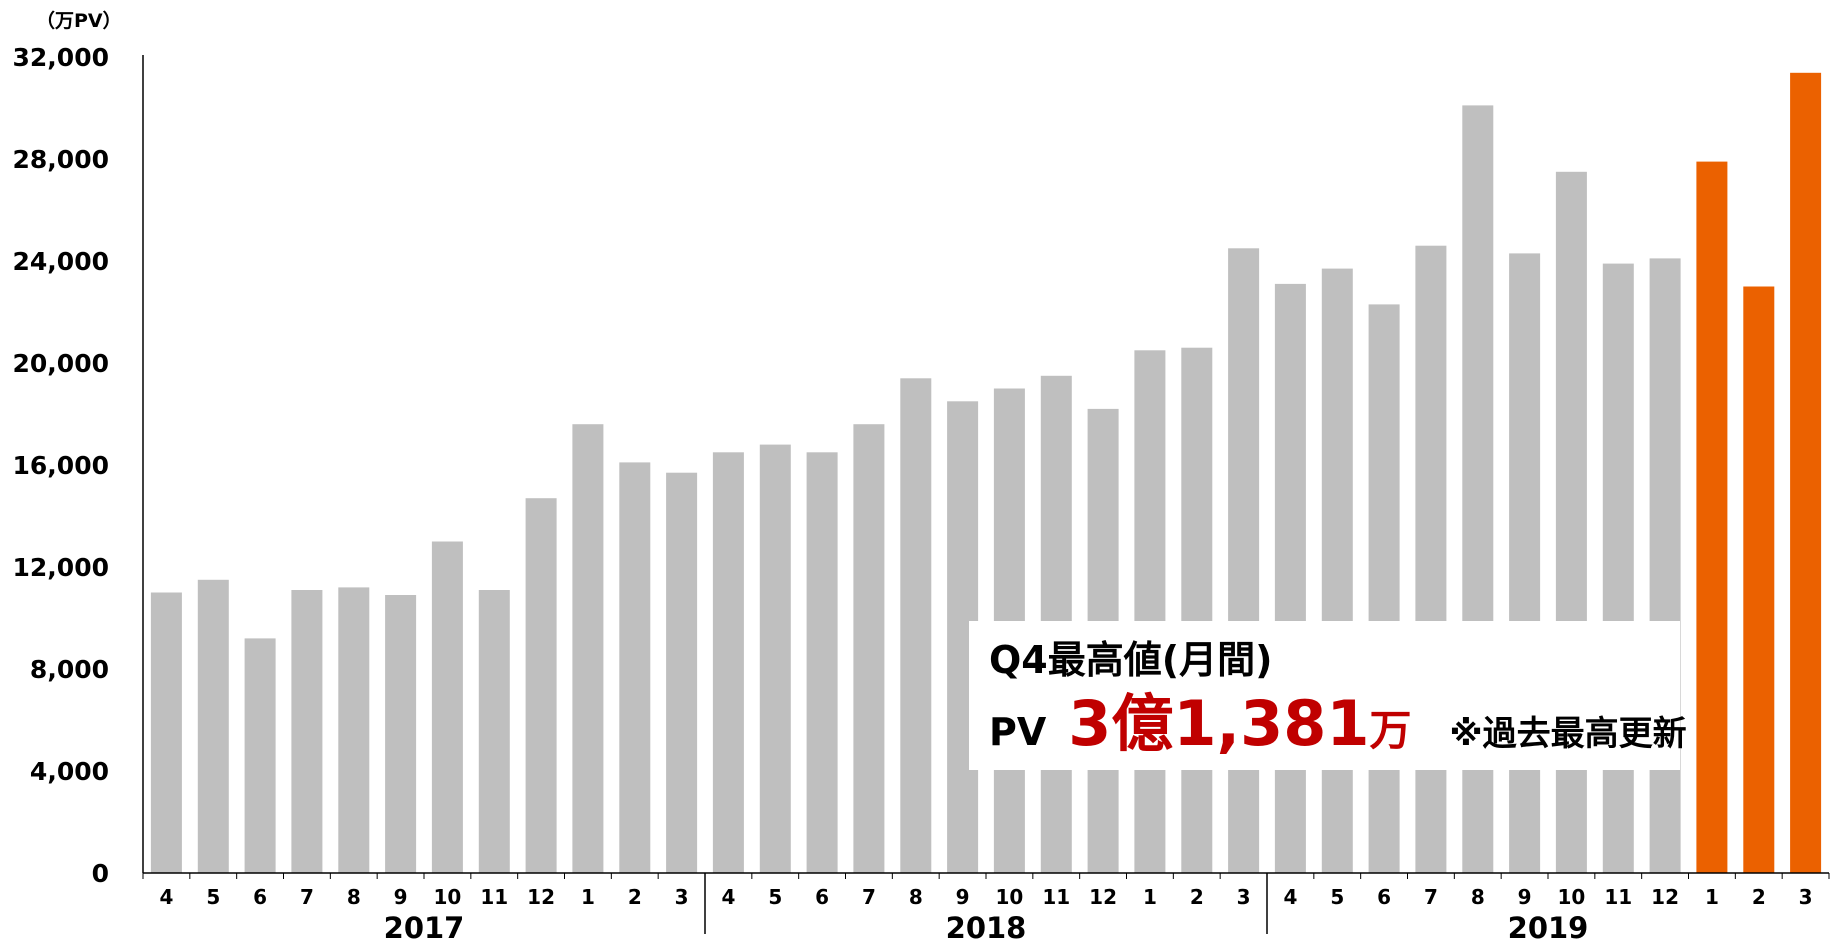  I want to click on callout-value-unit: 万, so click(1390, 730).